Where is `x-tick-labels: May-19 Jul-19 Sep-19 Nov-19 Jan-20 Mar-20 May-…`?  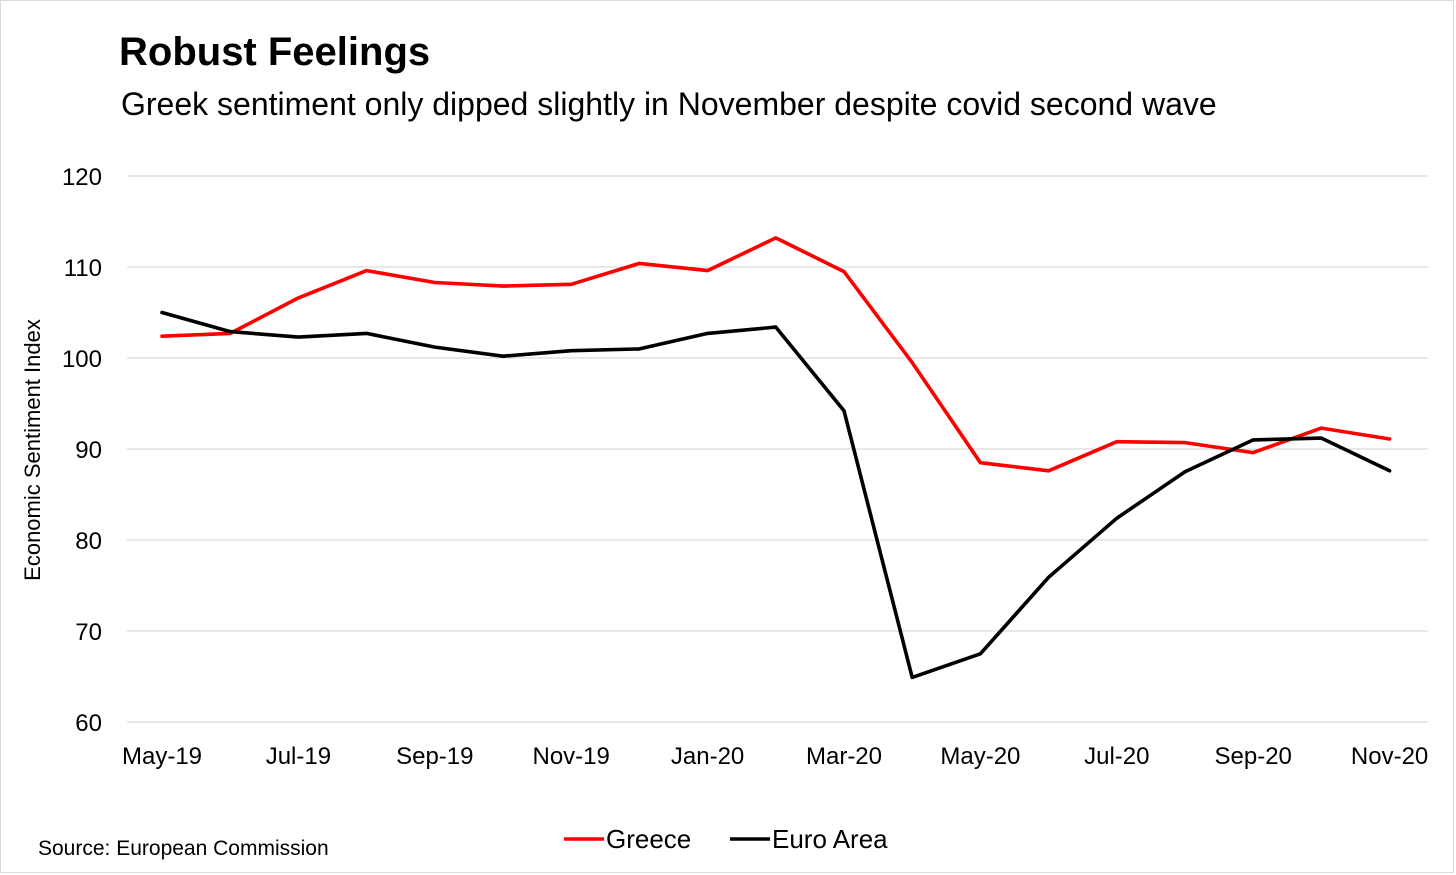 x-tick-labels: May-19 Jul-19 Sep-19 Nov-19 Jan-20 Mar-20 May-… is located at coordinates (775, 756).